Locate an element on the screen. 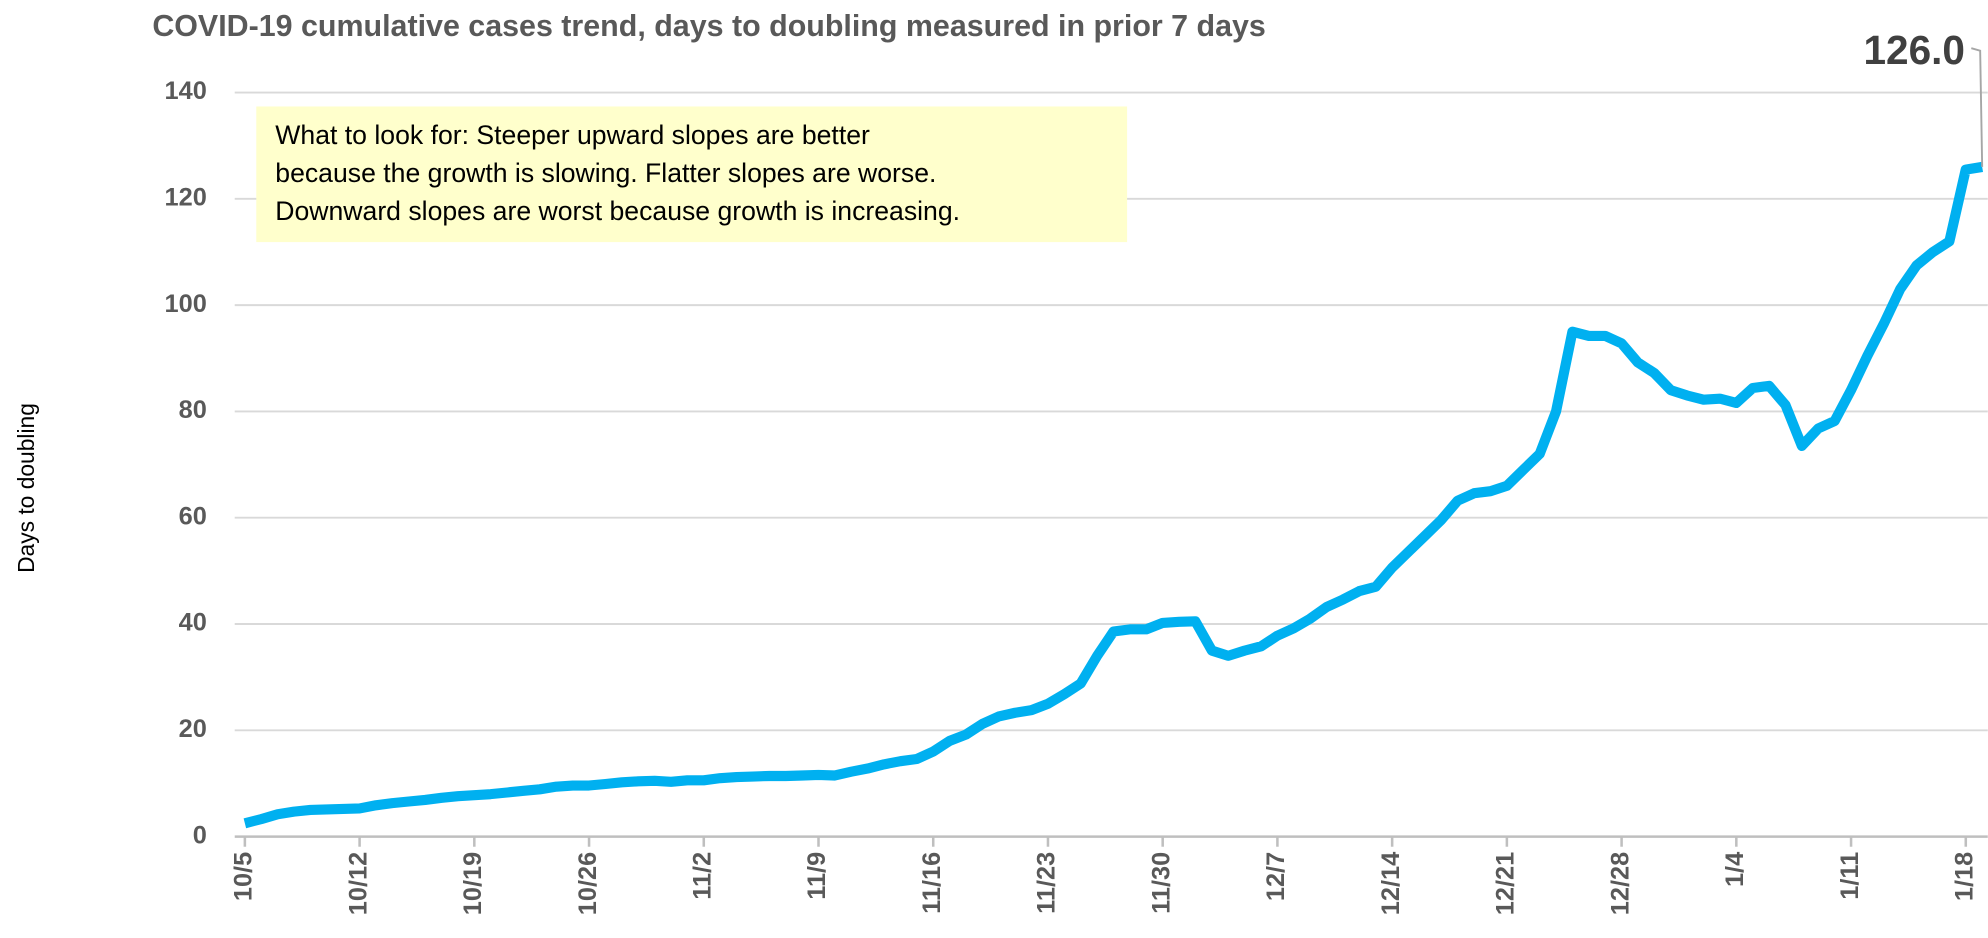  y-tick-label: 20 is located at coordinates (193, 729).